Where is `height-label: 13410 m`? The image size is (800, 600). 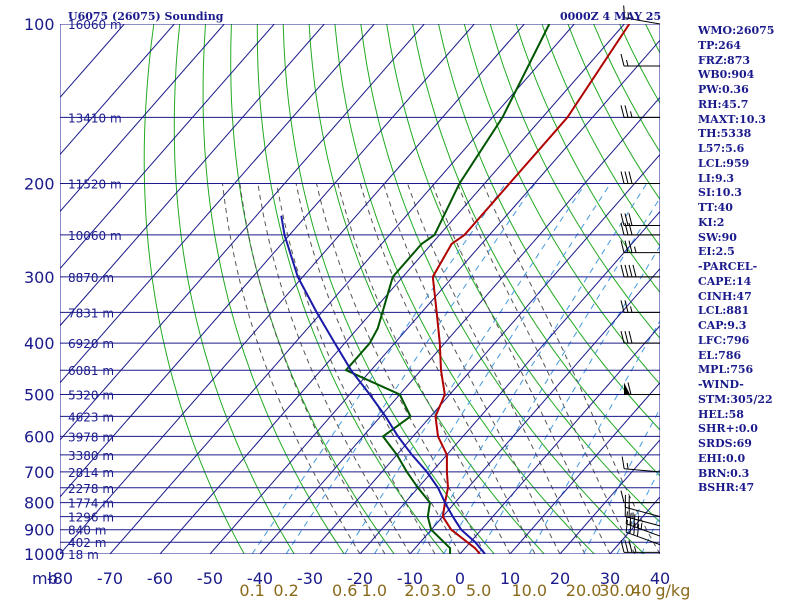
height-label: 13410 m is located at coordinates (95, 118).